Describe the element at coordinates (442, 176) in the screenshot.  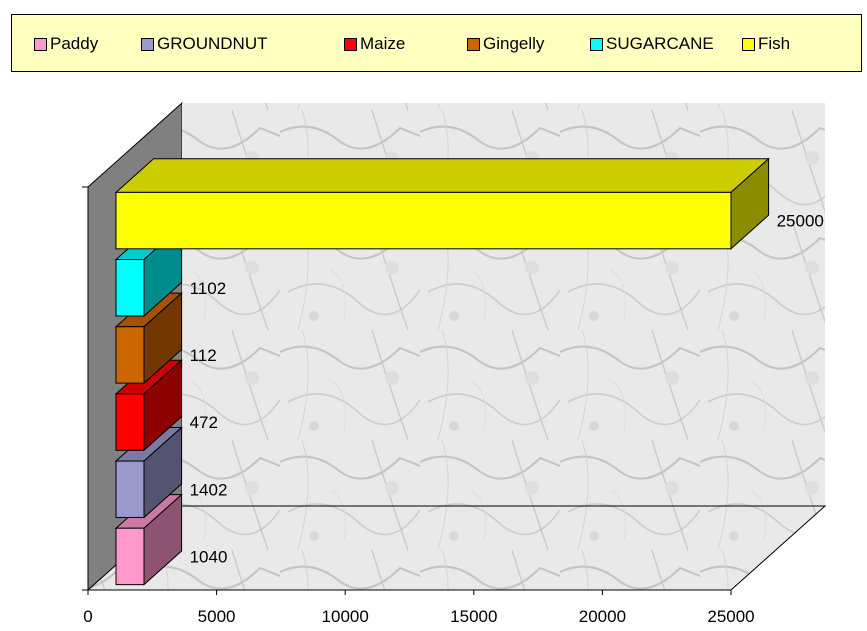
I see `bar-top-face` at that location.